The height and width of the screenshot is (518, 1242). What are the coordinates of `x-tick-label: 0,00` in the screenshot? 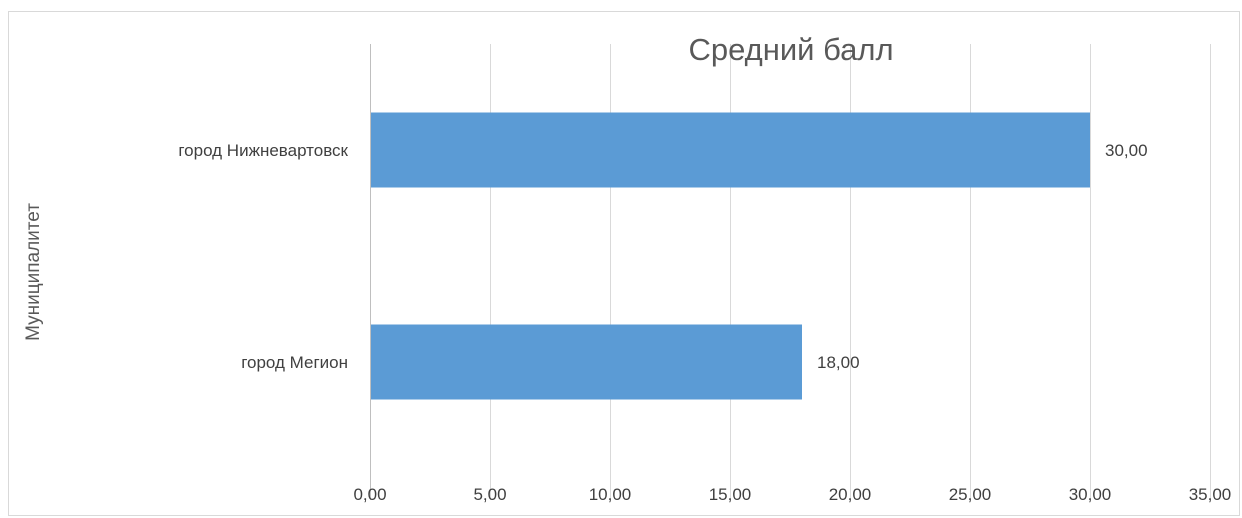 It's located at (369, 494).